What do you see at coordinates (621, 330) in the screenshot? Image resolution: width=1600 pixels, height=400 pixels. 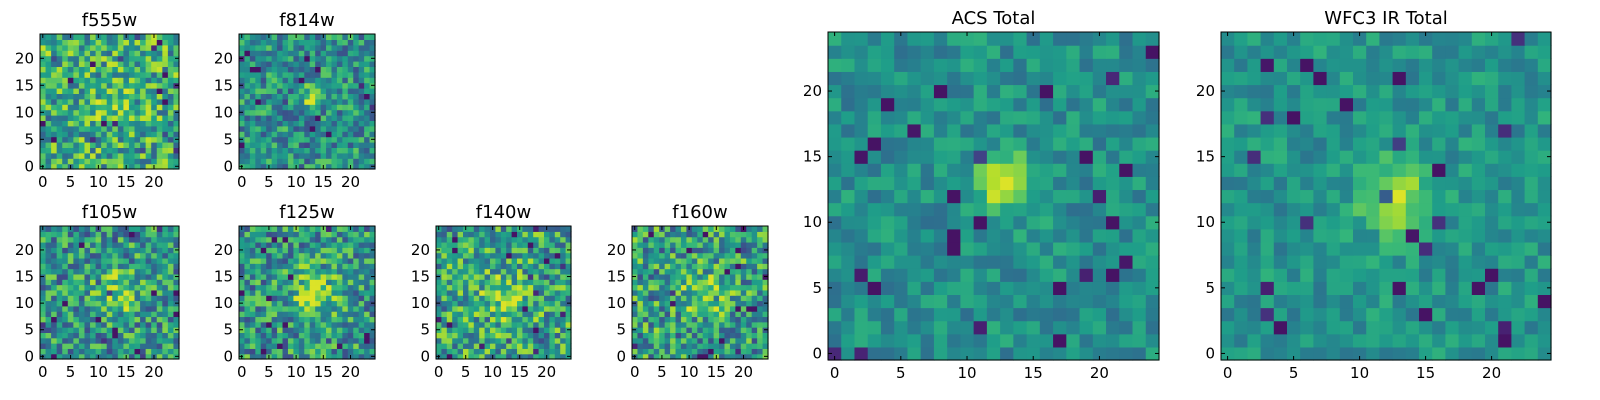 I see `y-tick-label: 5` at bounding box center [621, 330].